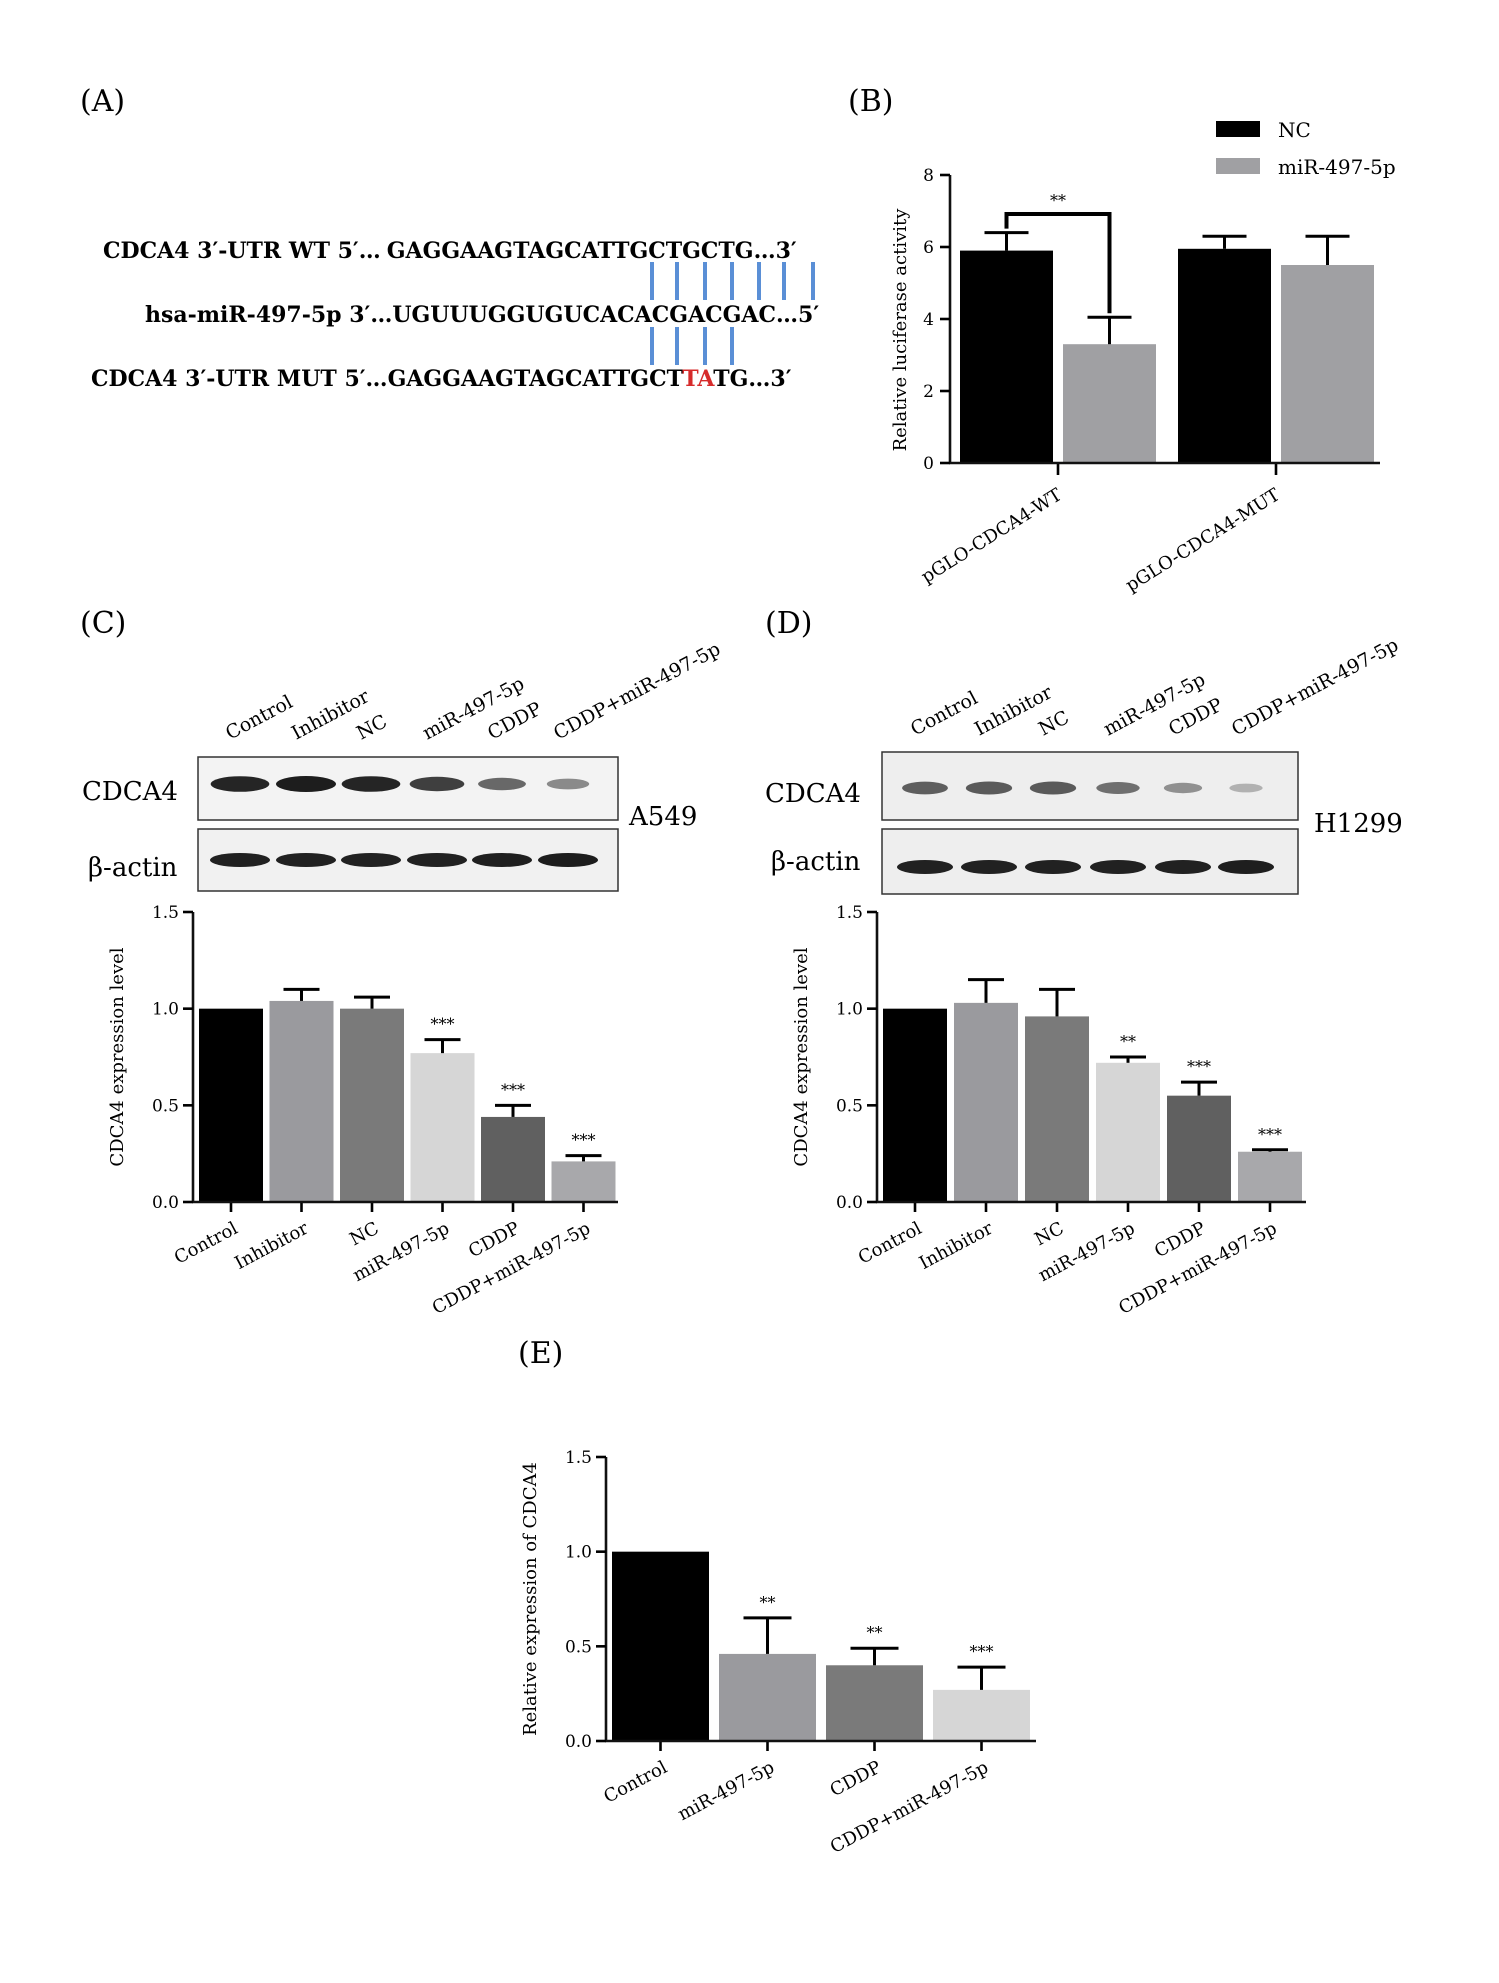  What do you see at coordinates (726, 1791) in the screenshot?
I see `x-tick-label: miR-497-5p` at bounding box center [726, 1791].